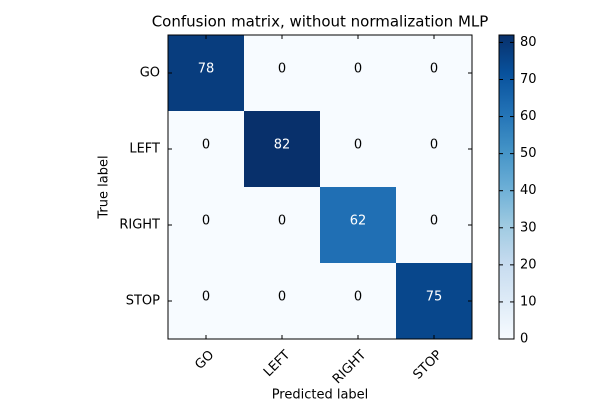 The width and height of the screenshot is (600, 400). What do you see at coordinates (277, 364) in the screenshot?
I see `x-tick-label: LEFT` at bounding box center [277, 364].